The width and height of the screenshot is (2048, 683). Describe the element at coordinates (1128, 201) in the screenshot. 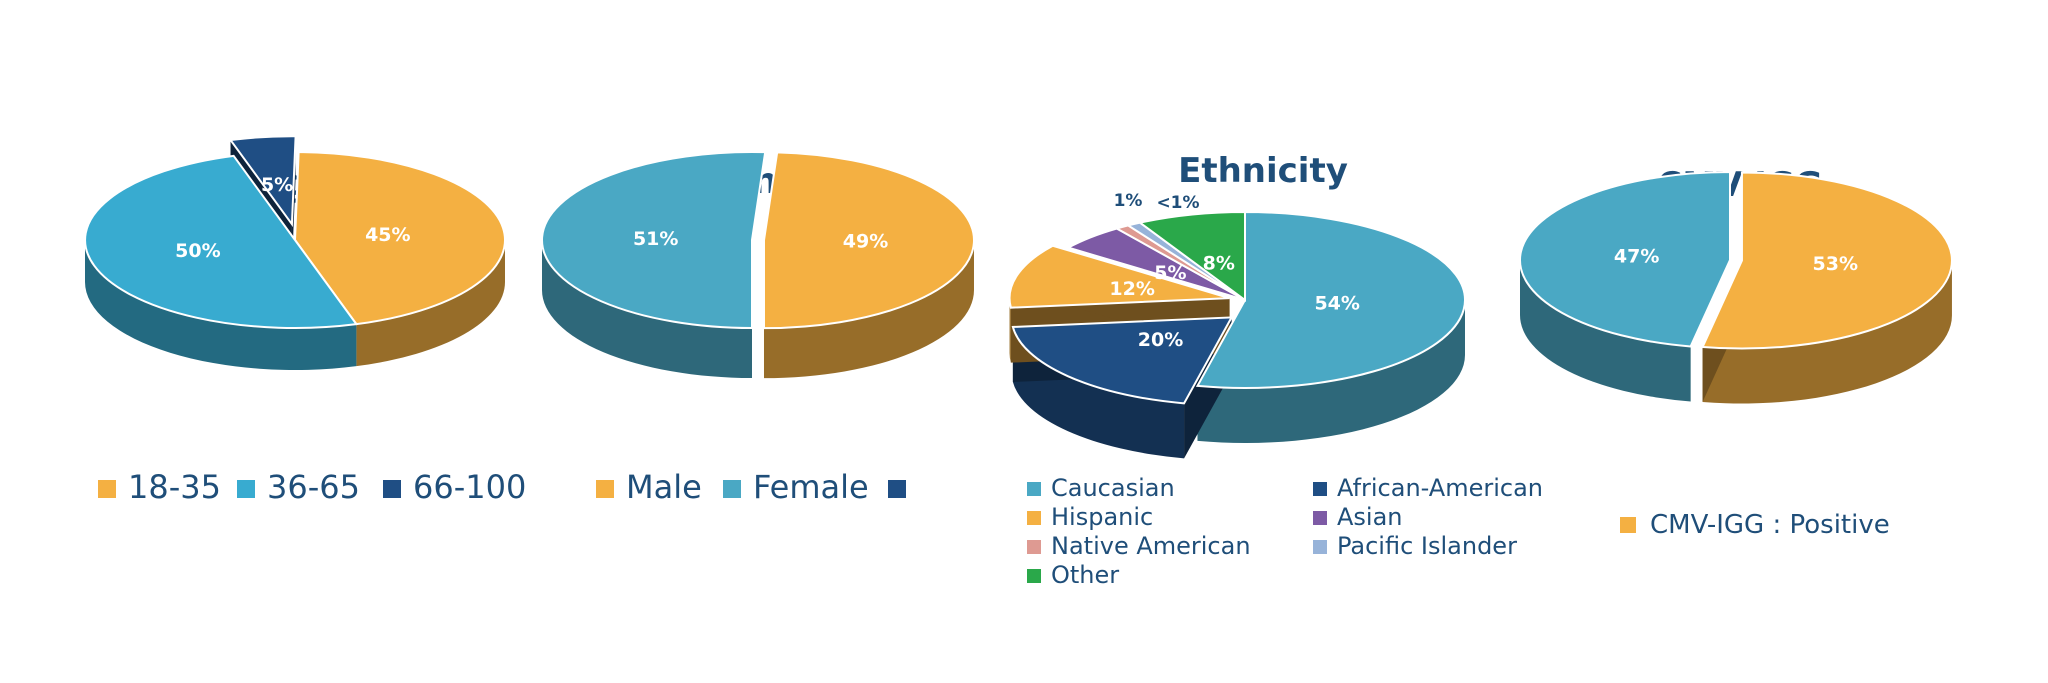

I see `slice-label-native-american: 1%` at that location.